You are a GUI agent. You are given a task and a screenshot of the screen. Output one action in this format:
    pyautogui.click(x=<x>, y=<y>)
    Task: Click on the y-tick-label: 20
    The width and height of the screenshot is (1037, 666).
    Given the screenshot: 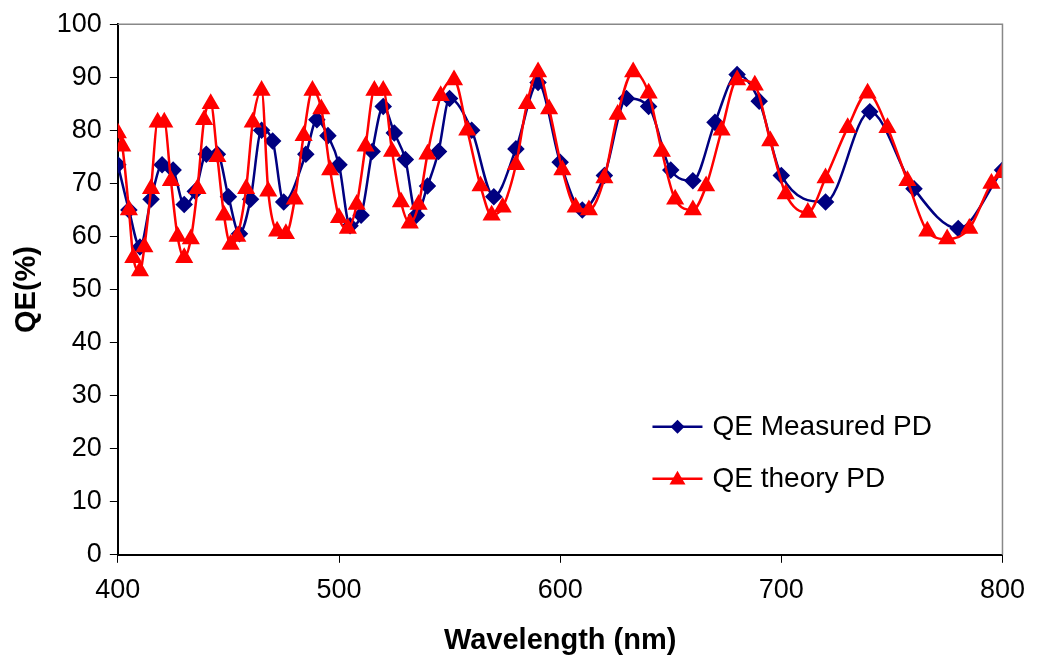 What is the action you would take?
    pyautogui.click(x=86, y=447)
    